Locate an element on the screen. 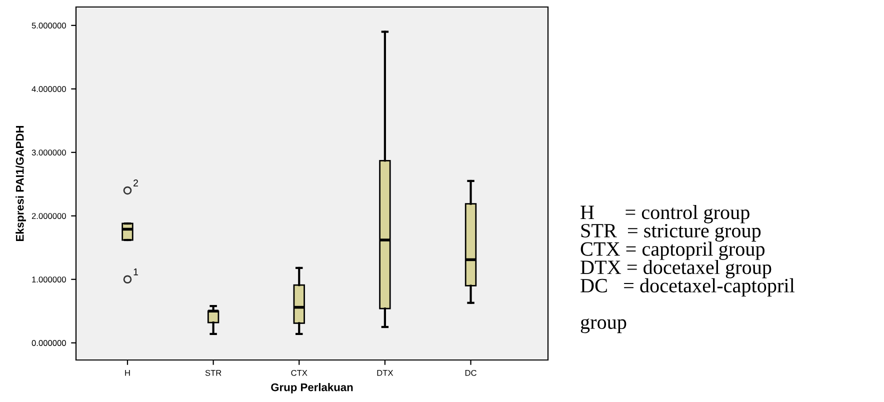 The height and width of the screenshot is (402, 884). y-tick-label: 3.000000 is located at coordinates (49, 153).